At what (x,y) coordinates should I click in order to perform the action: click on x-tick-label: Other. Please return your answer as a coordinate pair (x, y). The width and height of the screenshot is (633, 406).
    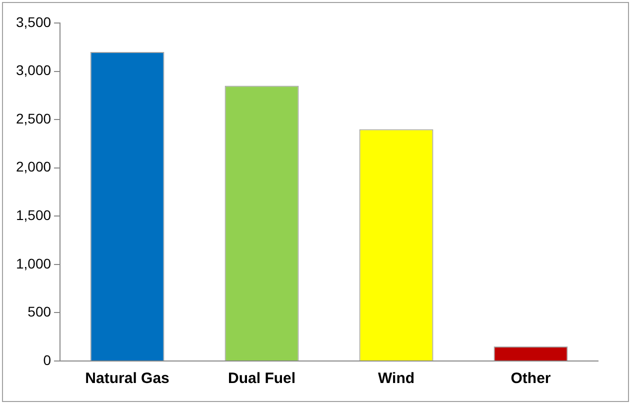
    Looking at the image, I should click on (530, 379).